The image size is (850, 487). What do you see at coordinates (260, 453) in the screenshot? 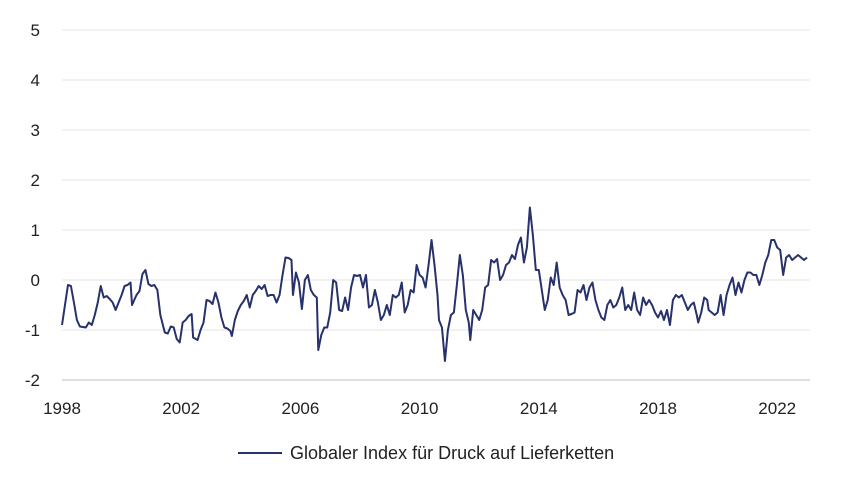
I see `legend-swatch` at bounding box center [260, 453].